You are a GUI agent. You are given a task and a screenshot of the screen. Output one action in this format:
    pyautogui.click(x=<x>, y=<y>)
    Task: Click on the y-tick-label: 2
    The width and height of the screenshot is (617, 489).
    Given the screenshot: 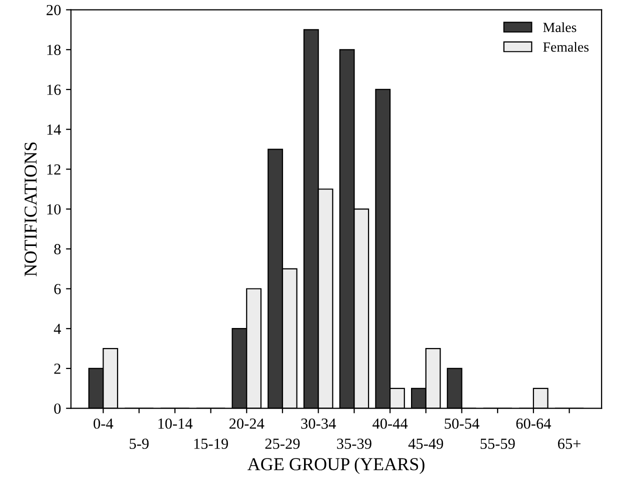 What is the action you would take?
    pyautogui.click(x=57, y=369)
    